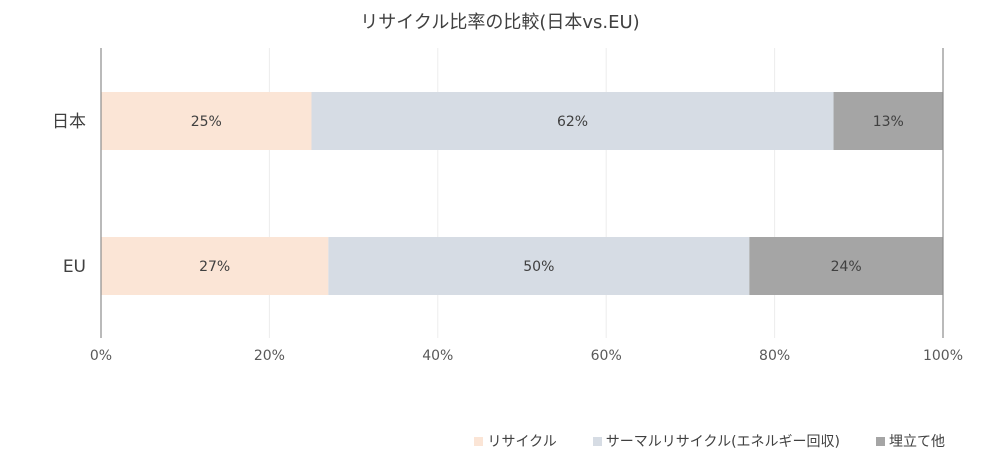 Image resolution: width=1000 pixels, height=465 pixels. Describe the element at coordinates (943, 356) in the screenshot. I see `x-tick-label: 100%` at that location.